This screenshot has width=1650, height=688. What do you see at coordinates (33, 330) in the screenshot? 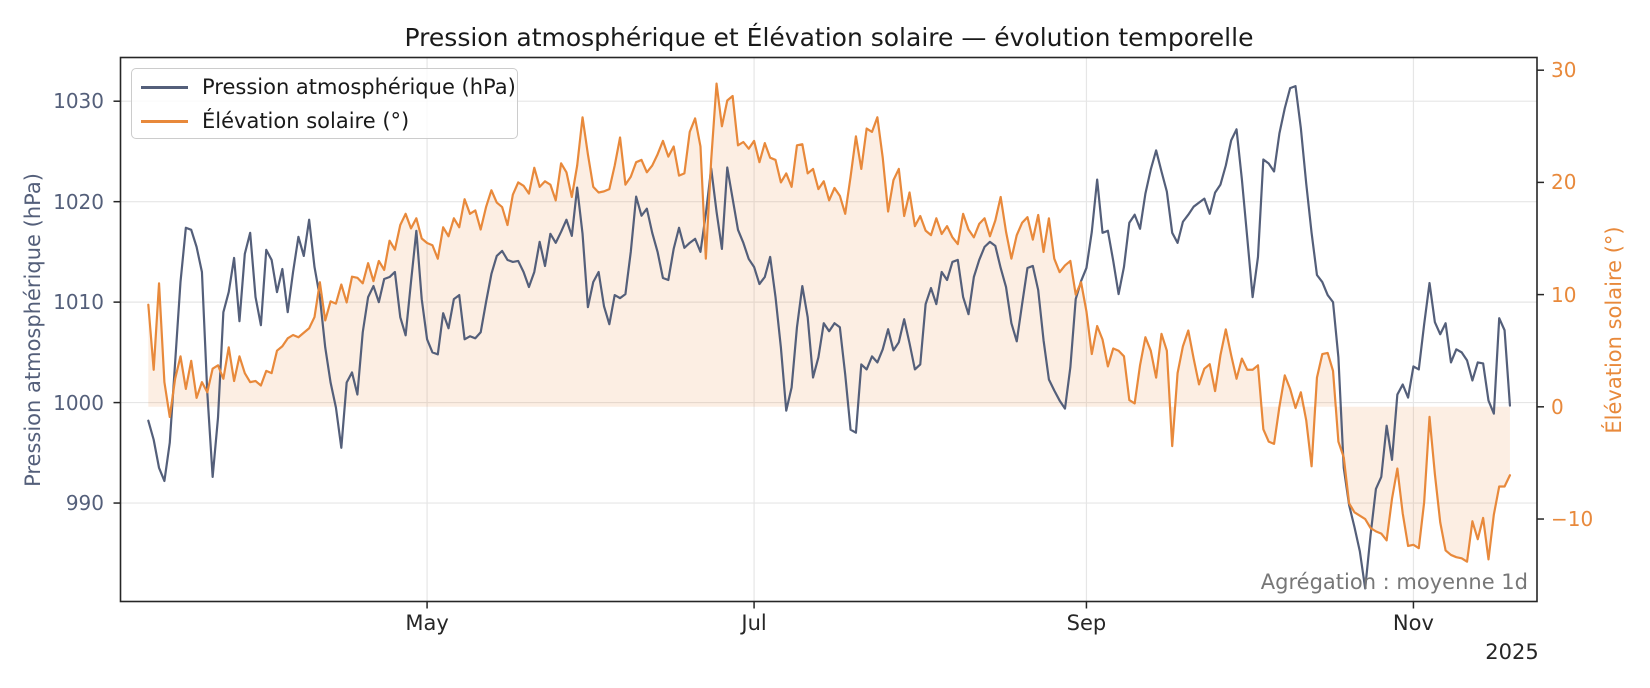
I see `y-axis-label-left: Pression atmosphérique (hPa)` at bounding box center [33, 330].